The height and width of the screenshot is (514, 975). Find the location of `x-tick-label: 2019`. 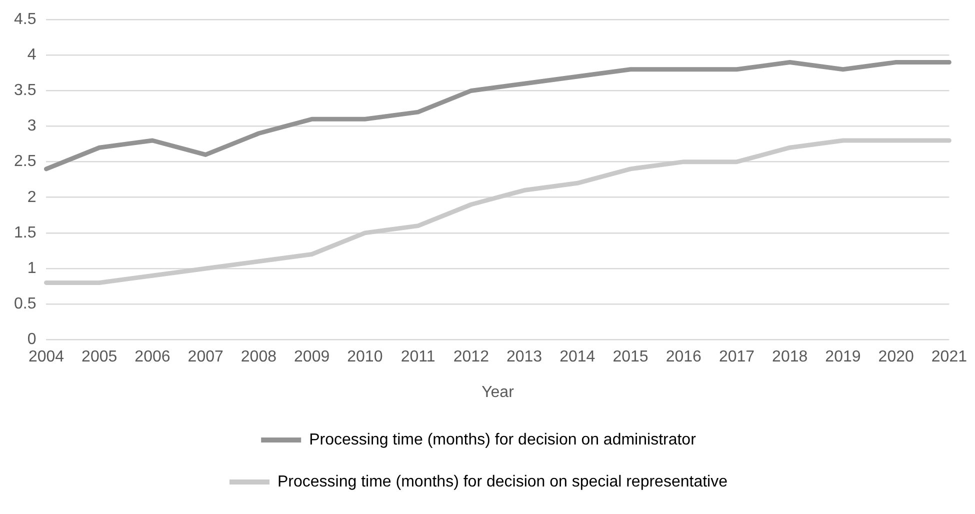

x-tick-label: 2019 is located at coordinates (843, 357).